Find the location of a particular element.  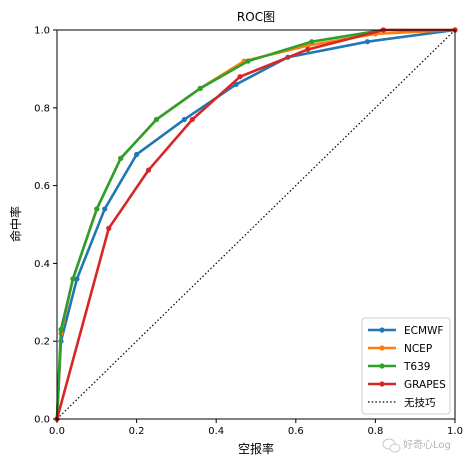

y-tick-label: 0.0 is located at coordinates (42, 420).